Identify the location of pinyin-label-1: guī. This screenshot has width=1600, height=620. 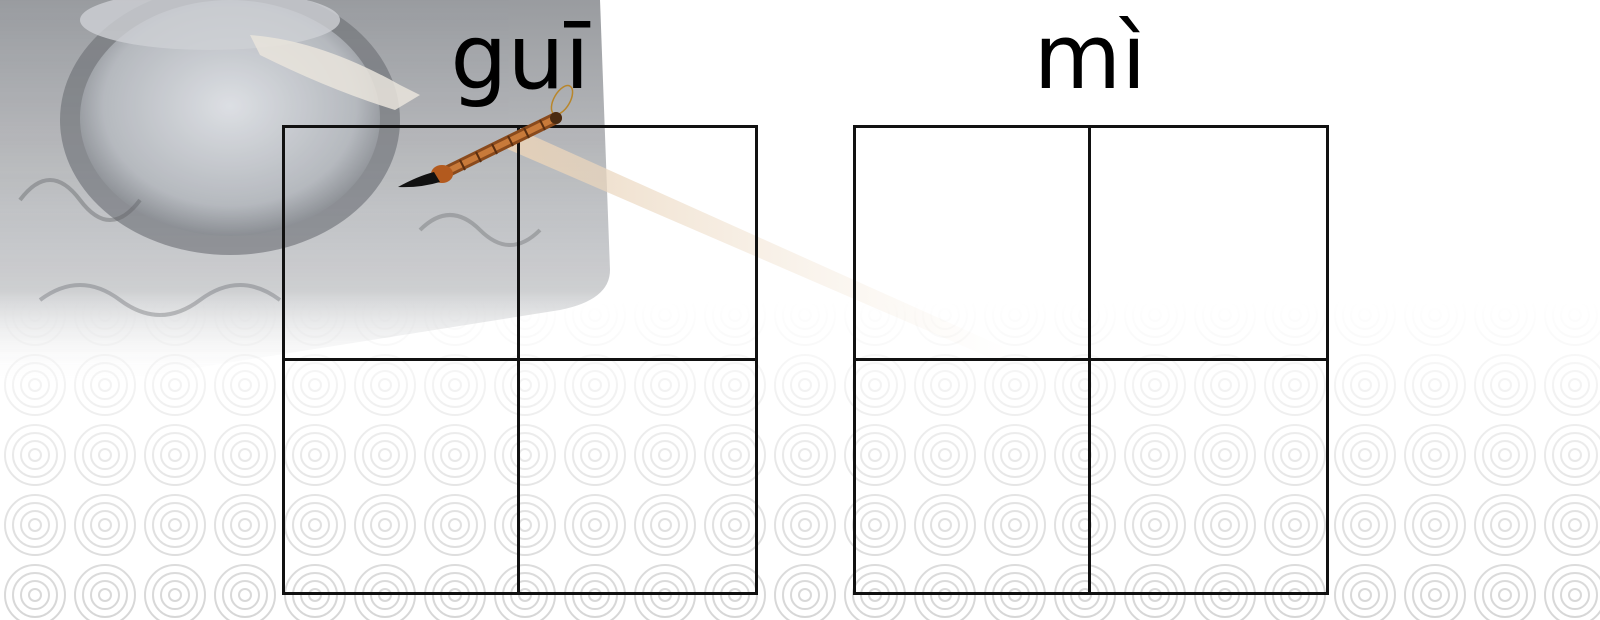
(520, 57).